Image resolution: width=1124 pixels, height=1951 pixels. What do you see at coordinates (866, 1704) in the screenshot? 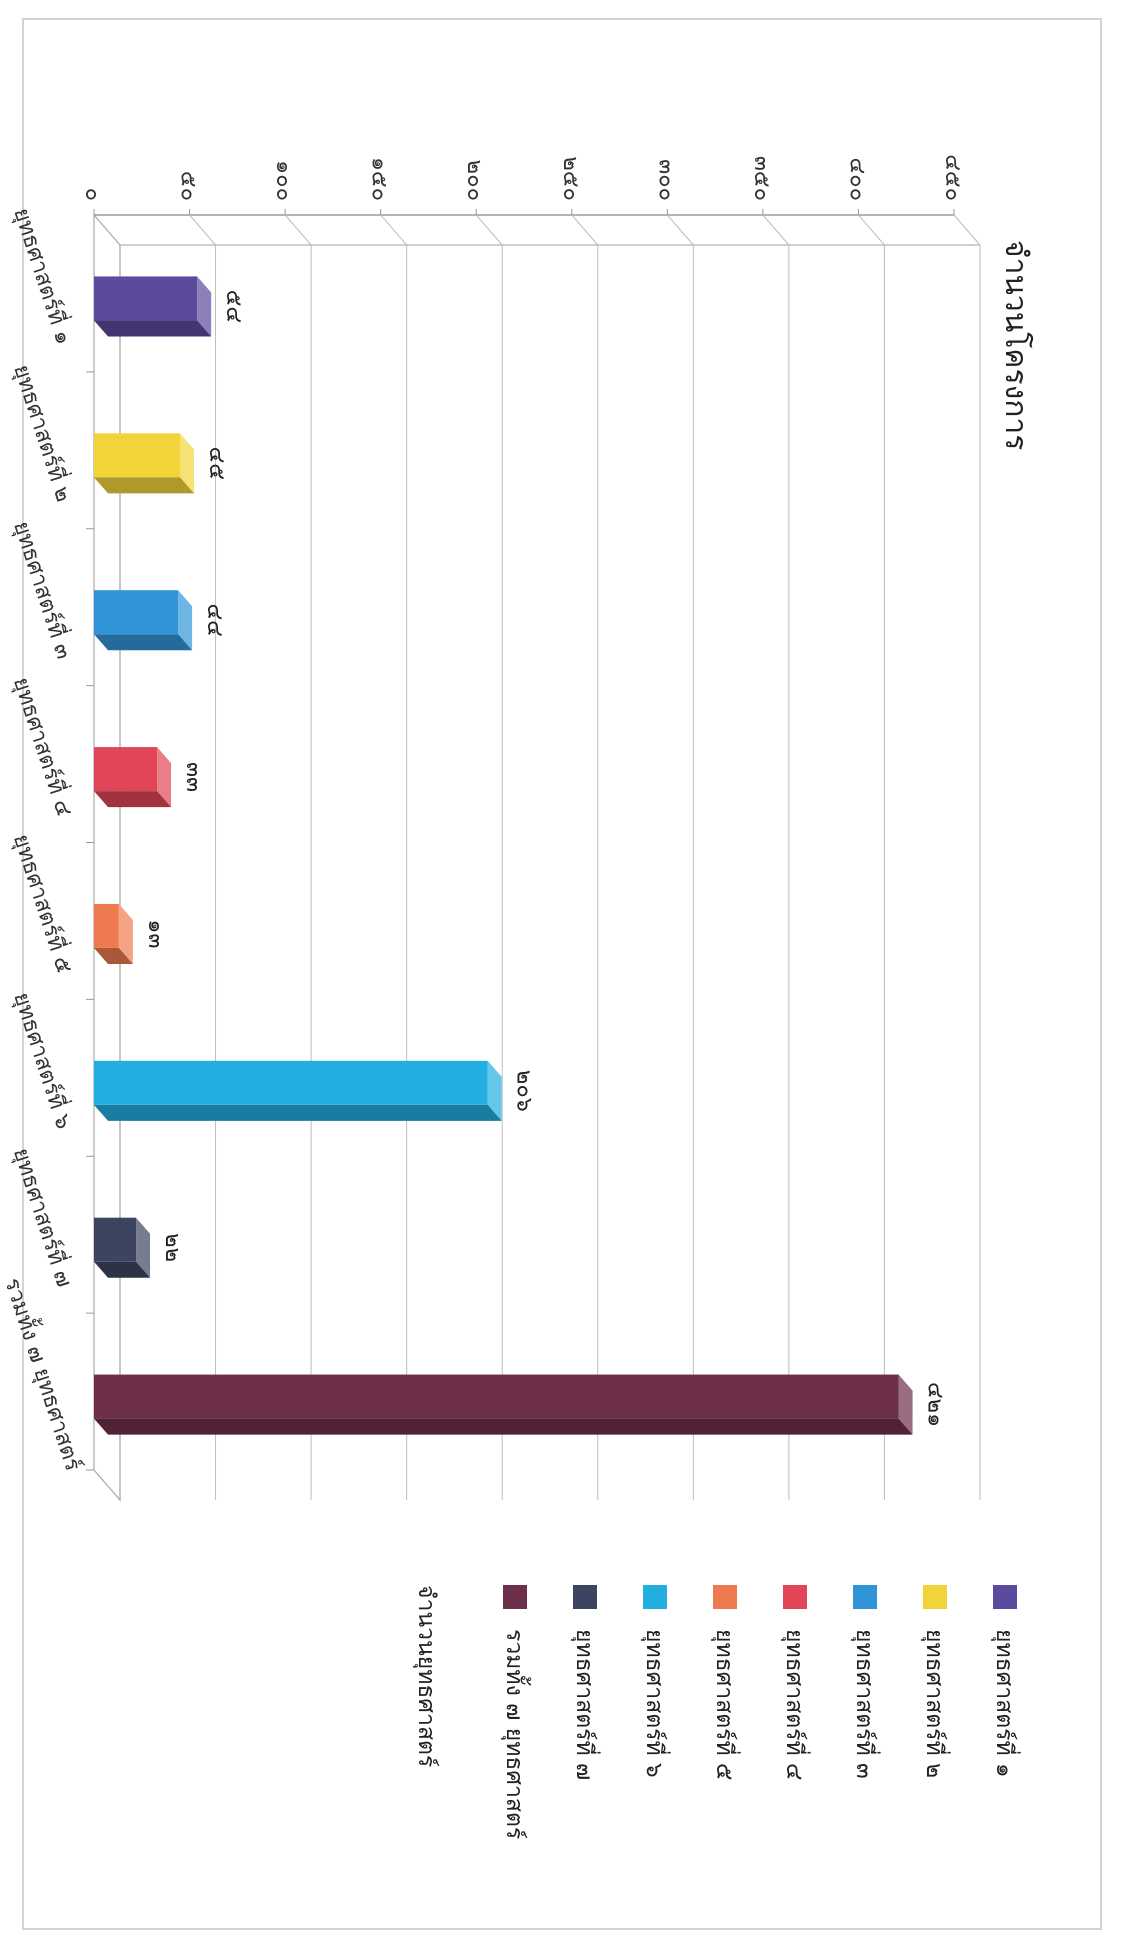
I see `legend-label: ยุทธศาสตร์ที่ ๓` at bounding box center [866, 1704].